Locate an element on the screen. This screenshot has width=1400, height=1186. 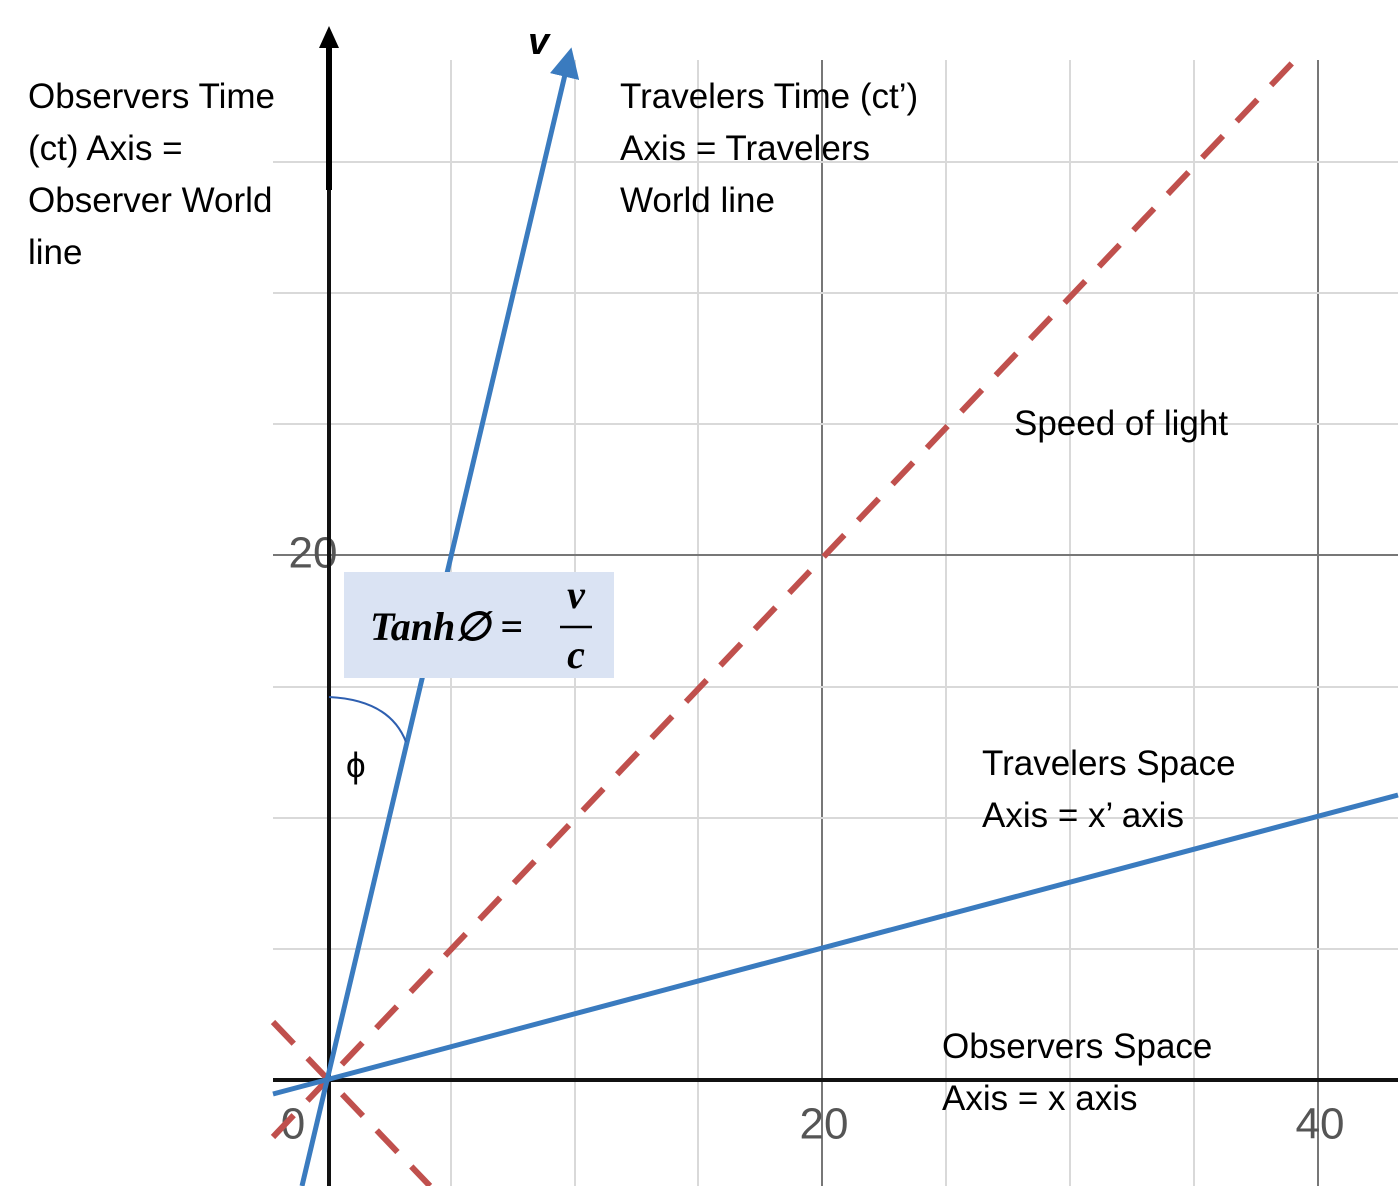
formula-box is located at coordinates (479, 625).